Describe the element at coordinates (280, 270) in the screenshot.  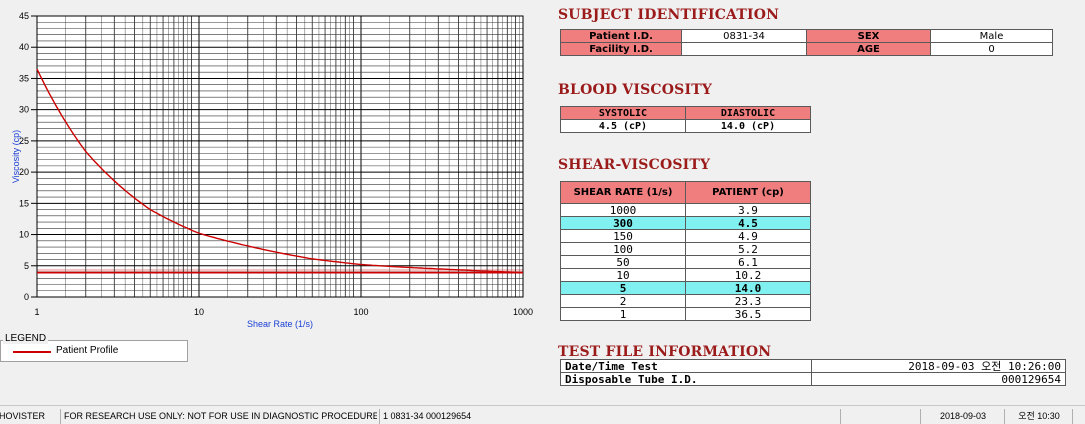
I see `reference-band` at that location.